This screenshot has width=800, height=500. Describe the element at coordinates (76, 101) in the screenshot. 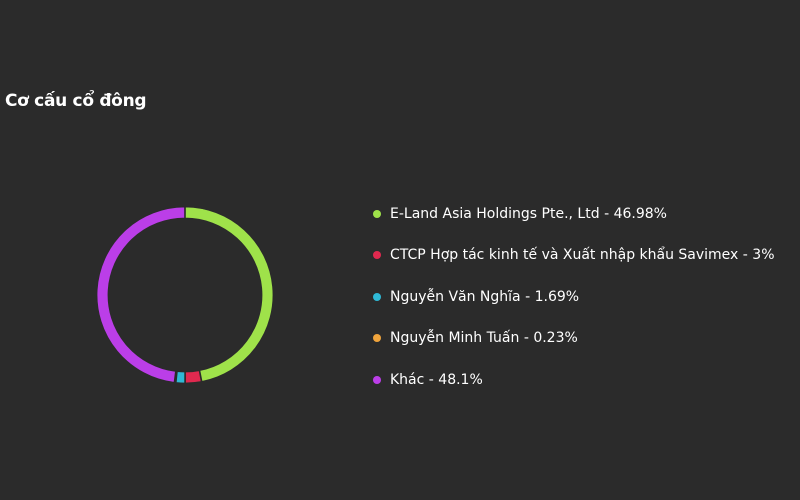

I see `chart-title: Cơ cấu cổ đông` at that location.